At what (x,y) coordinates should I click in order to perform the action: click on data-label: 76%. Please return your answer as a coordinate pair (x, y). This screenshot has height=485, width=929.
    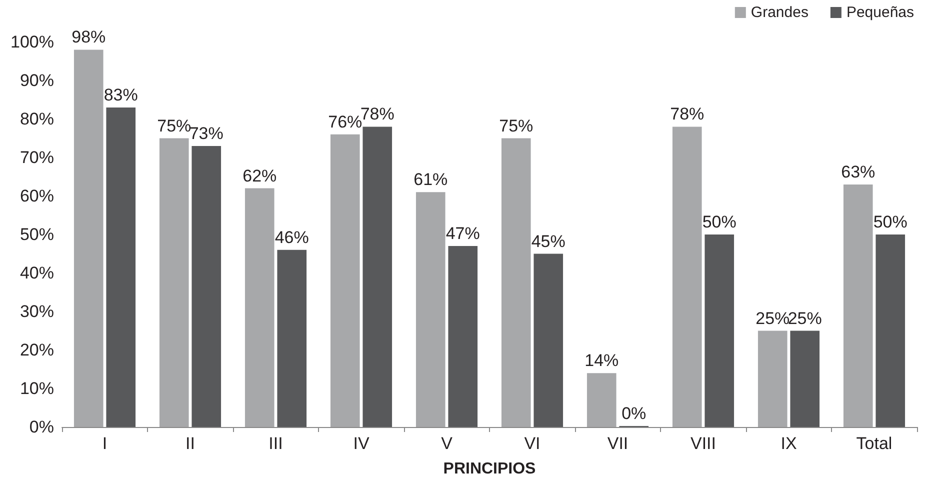
    Looking at the image, I should click on (345, 122).